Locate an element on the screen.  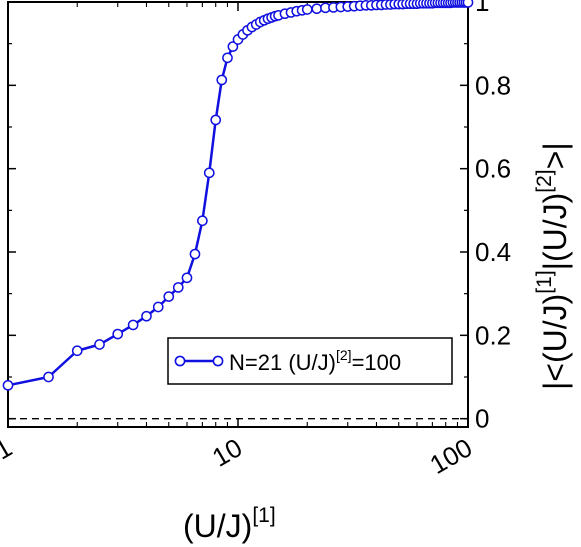
legend-label-sup: [2] is located at coordinates (344, 355).